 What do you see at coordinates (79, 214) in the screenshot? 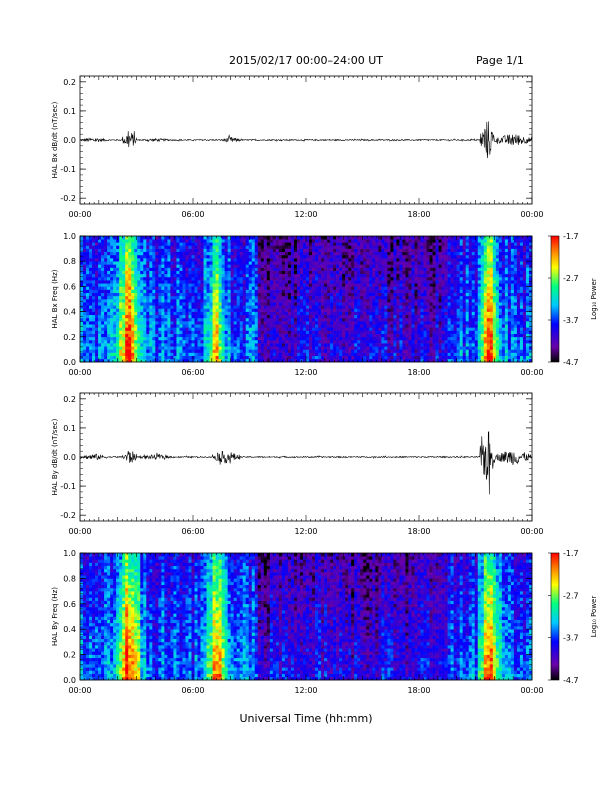
I see `x-tick-label: 00:00` at bounding box center [79, 214].